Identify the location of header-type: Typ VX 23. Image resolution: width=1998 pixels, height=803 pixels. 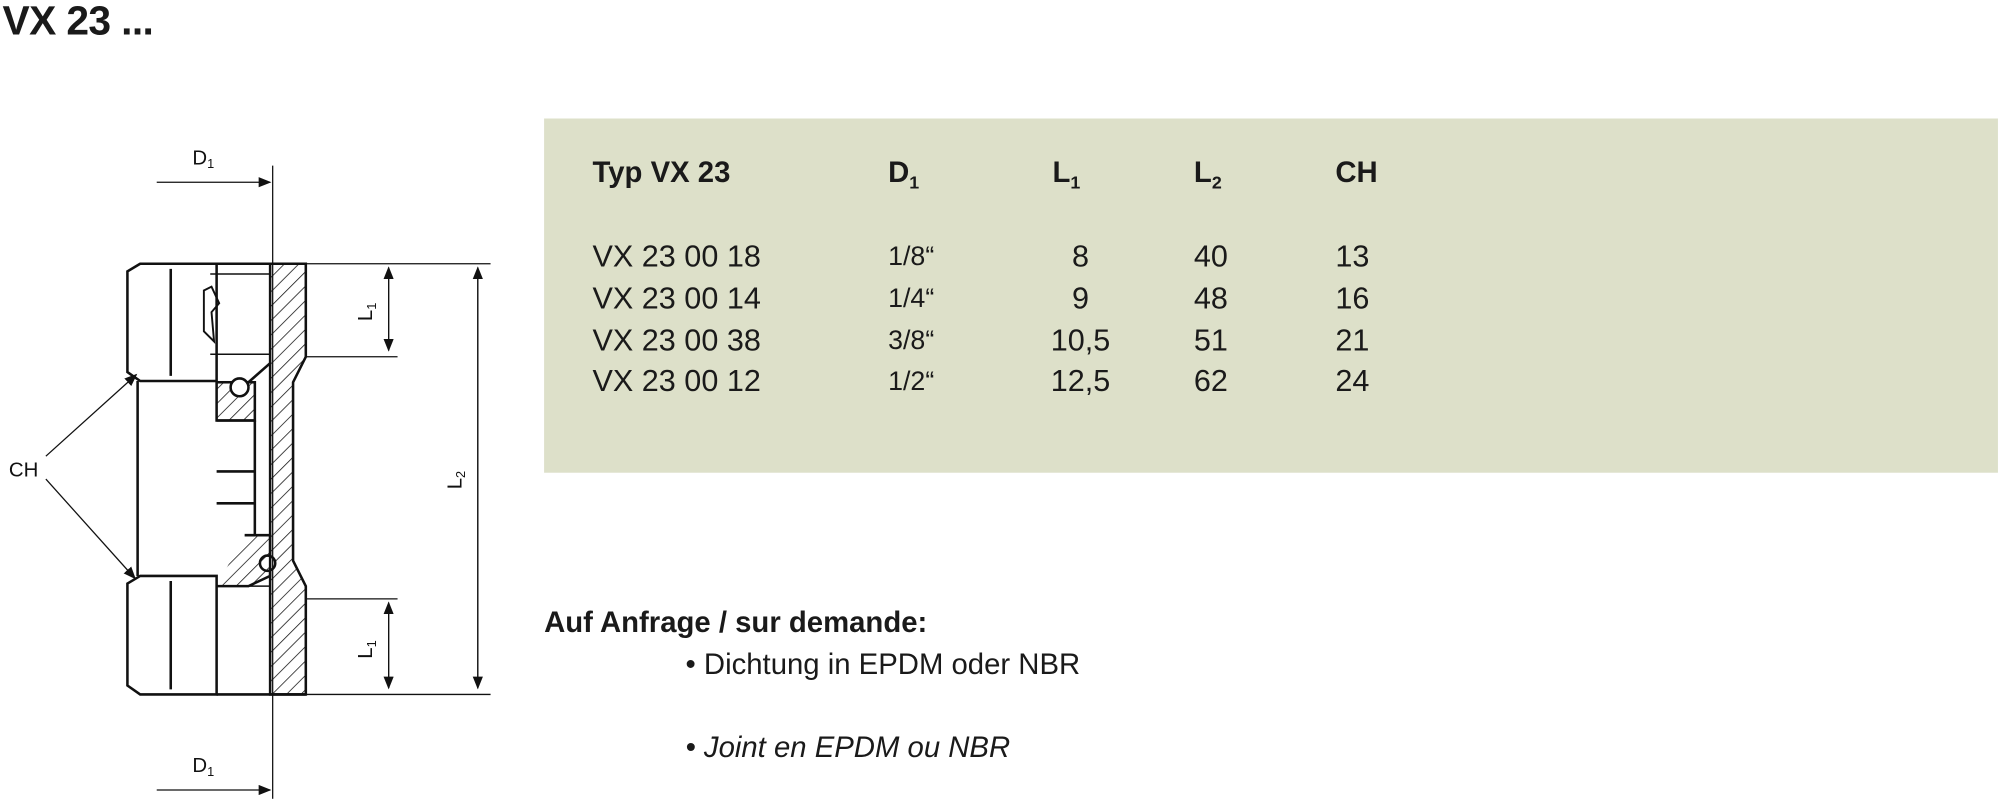
(661, 172).